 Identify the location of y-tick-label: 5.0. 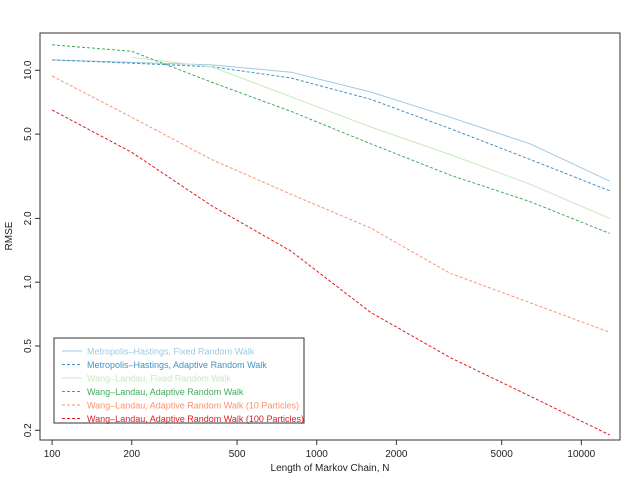
(28, 134).